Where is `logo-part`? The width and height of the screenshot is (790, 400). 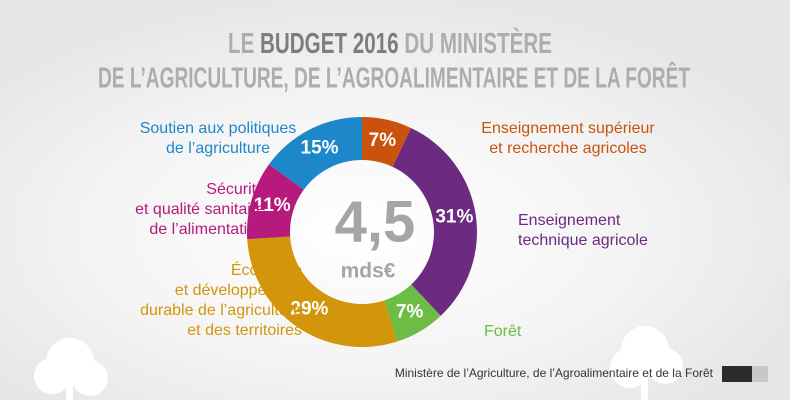
logo-part is located at coordinates (760, 374).